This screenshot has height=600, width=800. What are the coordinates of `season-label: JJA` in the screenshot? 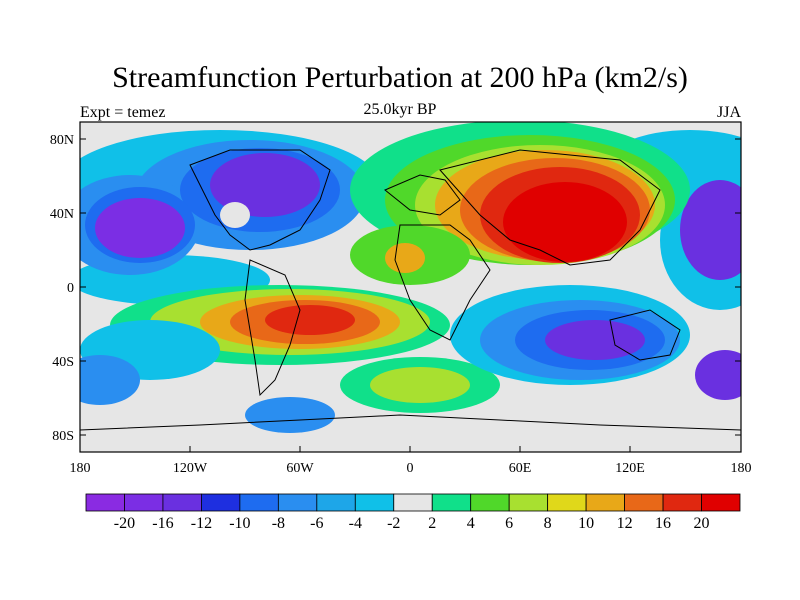 It's located at (728, 112).